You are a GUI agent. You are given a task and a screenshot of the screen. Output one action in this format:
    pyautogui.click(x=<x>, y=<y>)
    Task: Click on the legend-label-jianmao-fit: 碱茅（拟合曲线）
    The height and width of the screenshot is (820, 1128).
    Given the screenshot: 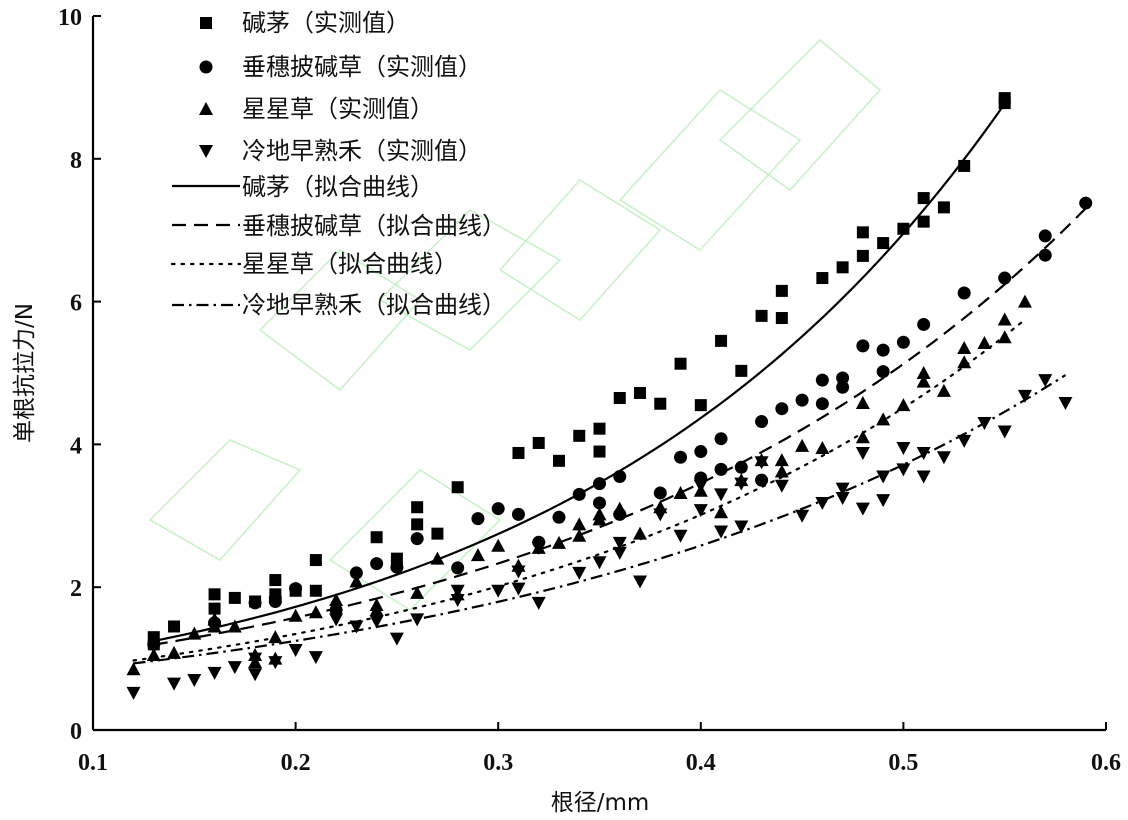 What is the action you would take?
    pyautogui.click(x=338, y=187)
    